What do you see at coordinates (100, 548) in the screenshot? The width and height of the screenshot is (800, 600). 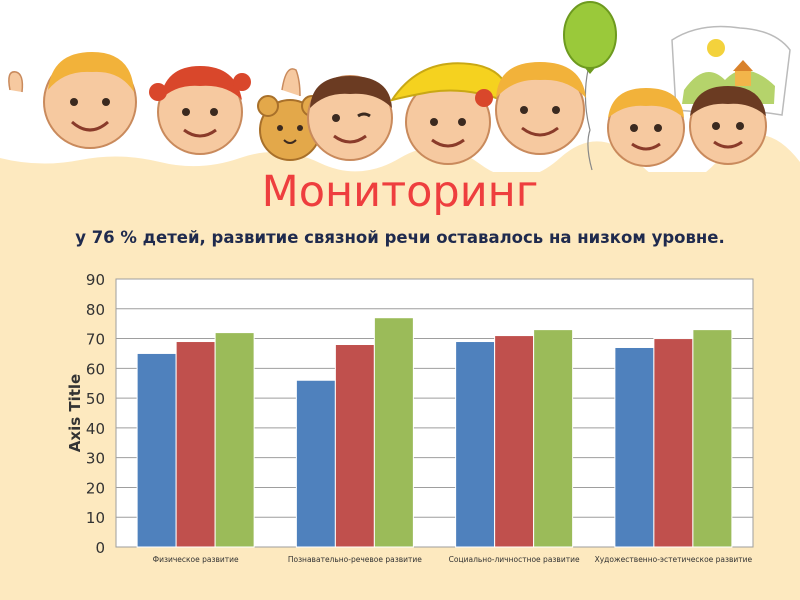 I see `y-tick-label: 0` at bounding box center [100, 548].